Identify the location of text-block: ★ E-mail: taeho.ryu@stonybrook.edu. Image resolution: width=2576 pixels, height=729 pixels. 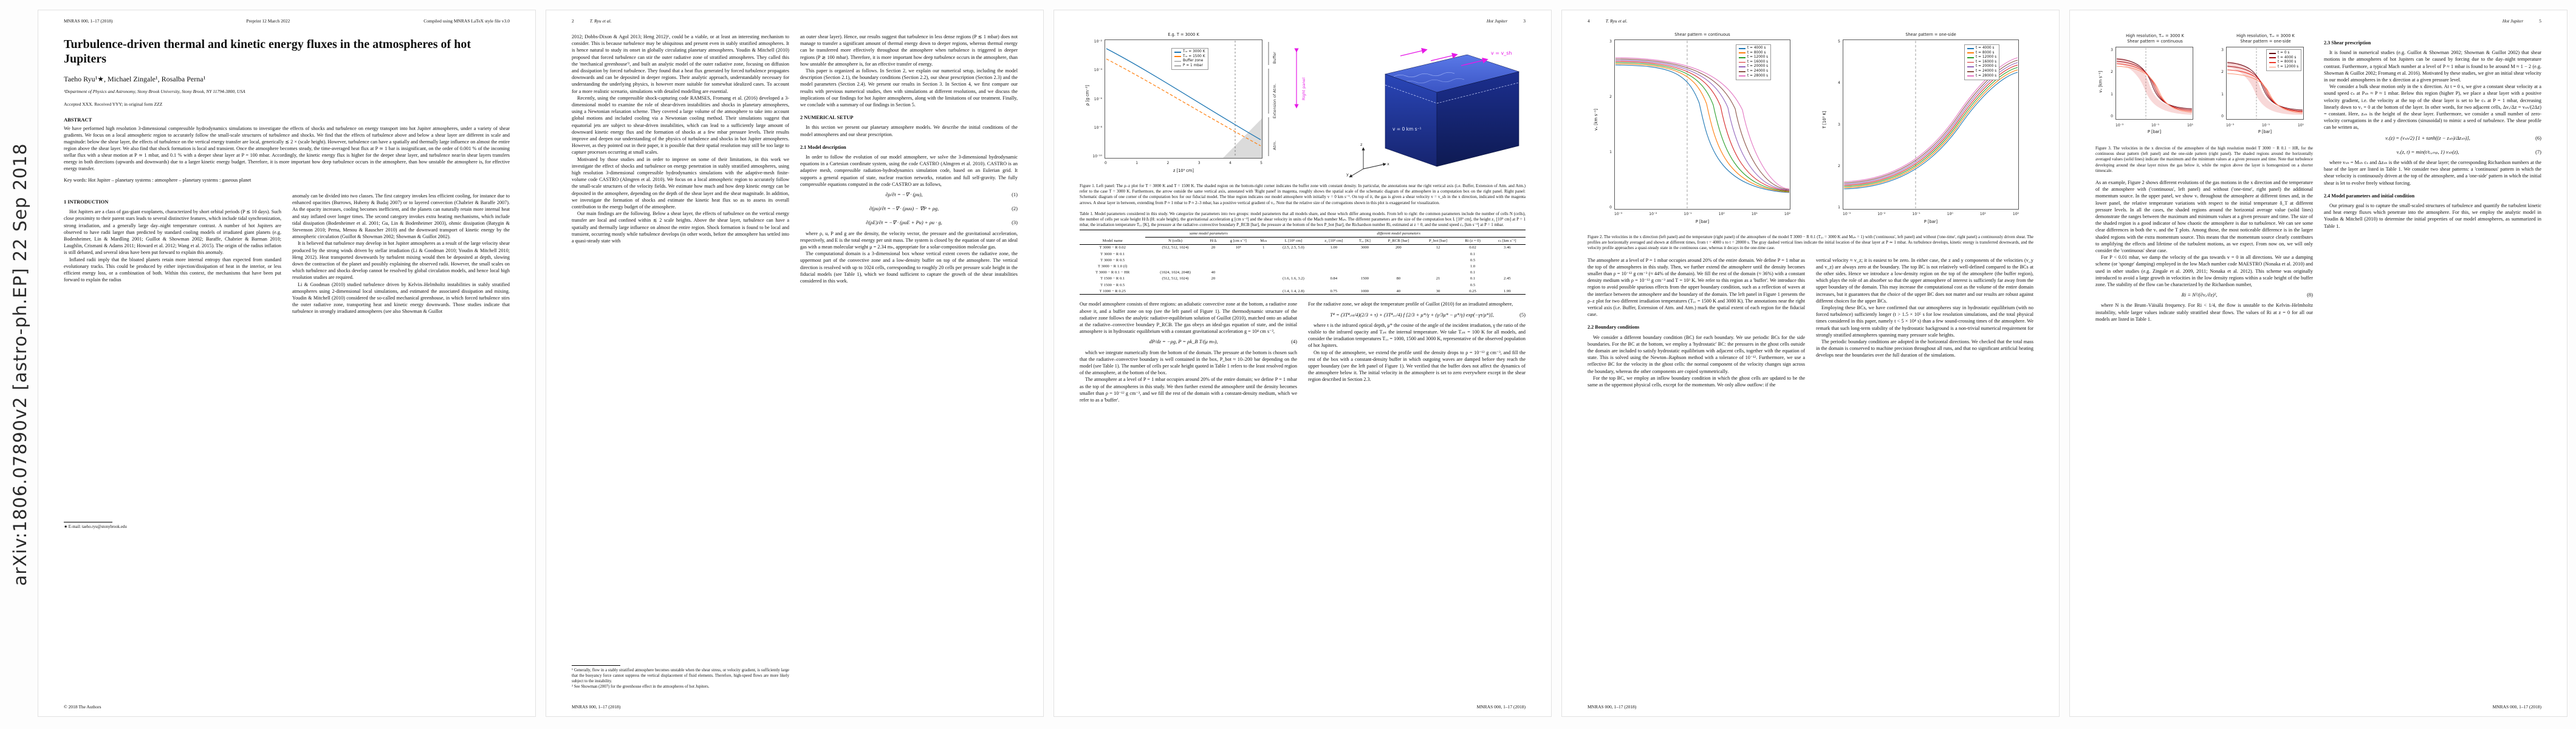
(95, 527).